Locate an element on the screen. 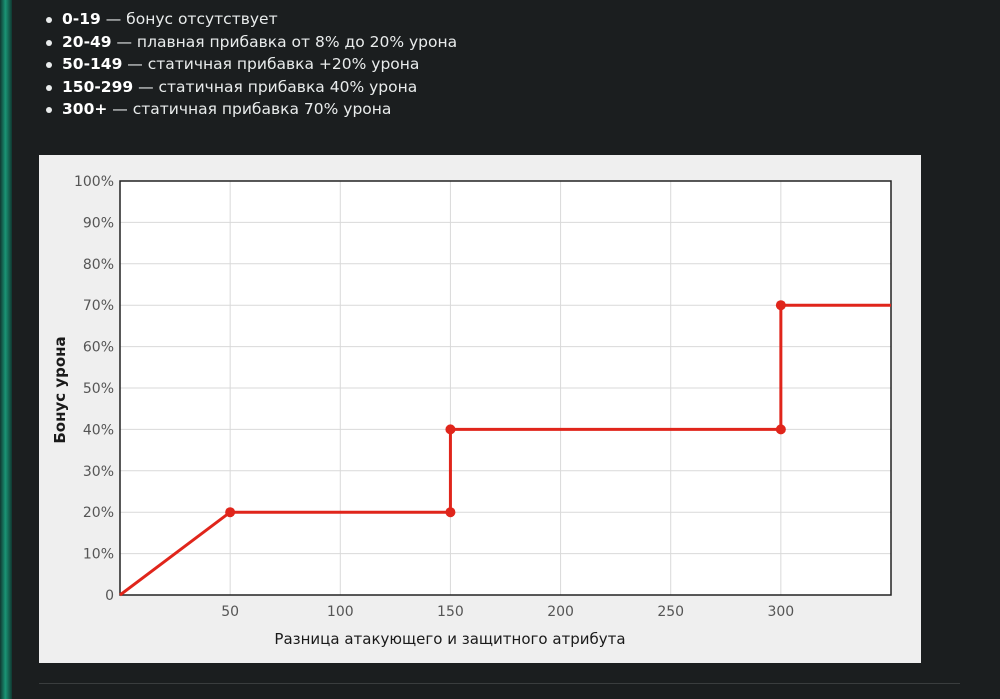  list-item: 50-149 — статичная прибавка +20% урона is located at coordinates (250, 64).